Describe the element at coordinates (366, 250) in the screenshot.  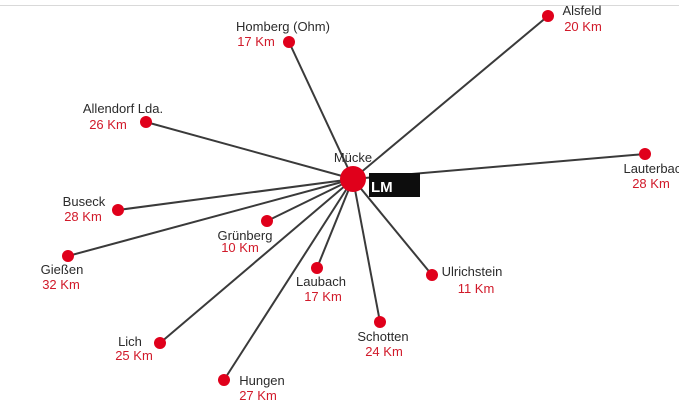
I see `edge-schotten` at that location.